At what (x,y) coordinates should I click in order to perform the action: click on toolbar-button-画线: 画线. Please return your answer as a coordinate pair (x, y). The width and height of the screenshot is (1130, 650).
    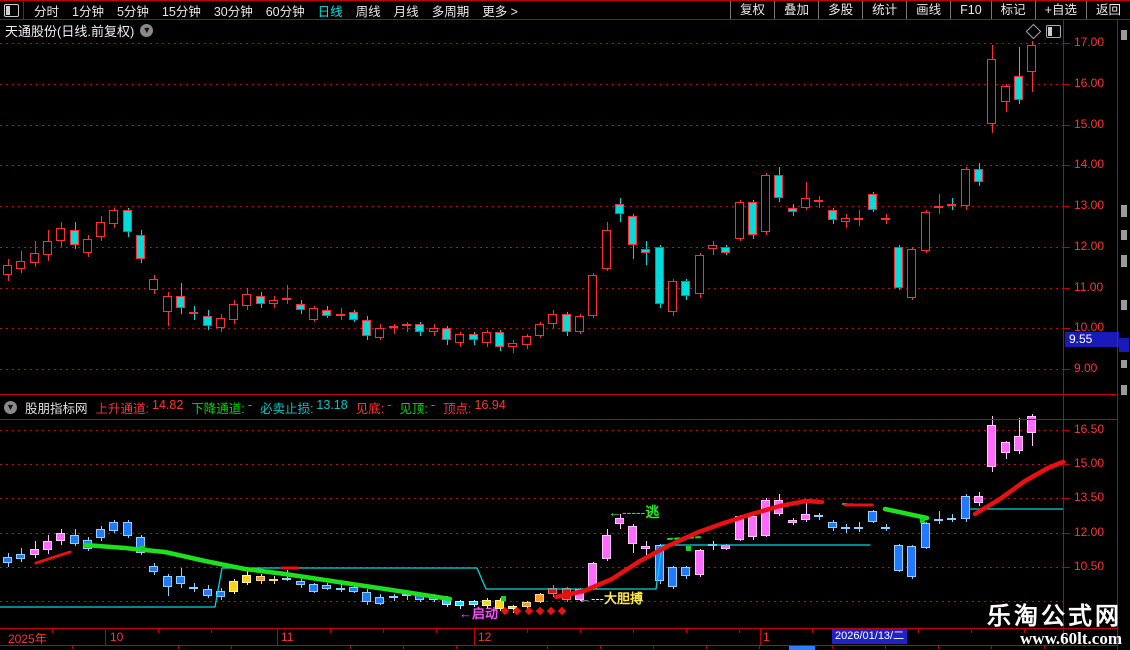
    Looking at the image, I should click on (928, 10).